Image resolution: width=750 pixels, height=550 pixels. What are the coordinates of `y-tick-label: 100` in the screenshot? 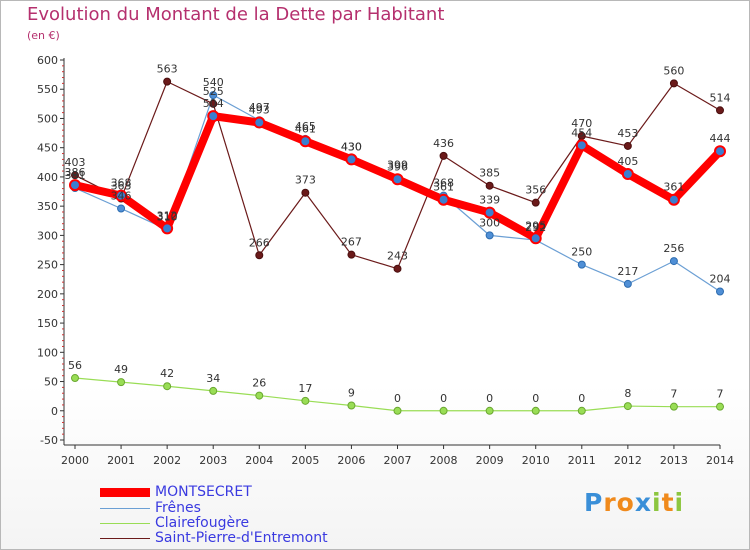 It's located at (47, 352).